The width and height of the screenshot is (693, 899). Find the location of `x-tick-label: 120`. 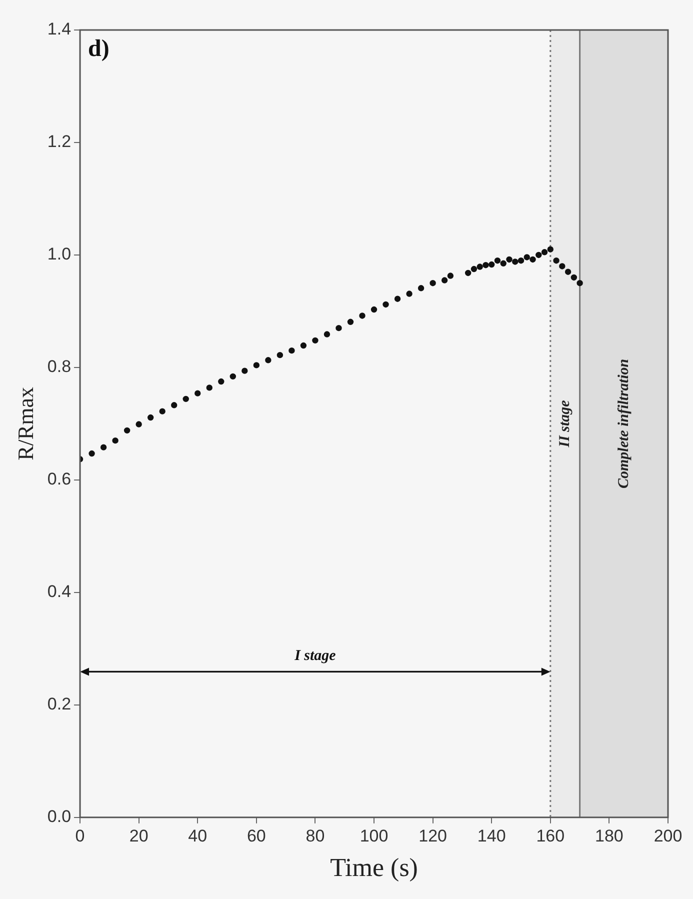

x-tick-label: 120 is located at coordinates (432, 836).